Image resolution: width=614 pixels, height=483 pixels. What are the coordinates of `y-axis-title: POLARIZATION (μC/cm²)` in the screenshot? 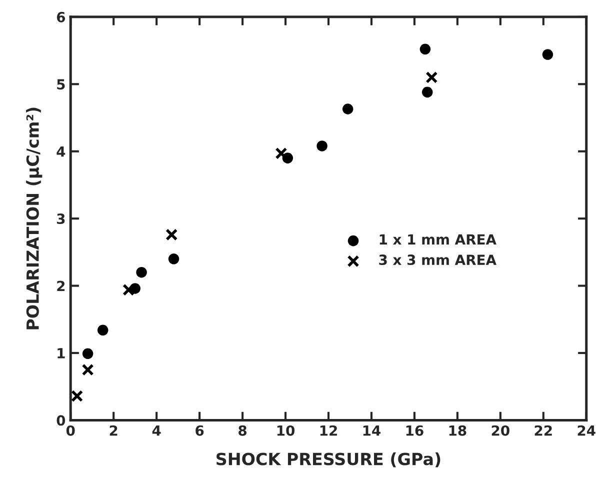 It's located at (34, 219).